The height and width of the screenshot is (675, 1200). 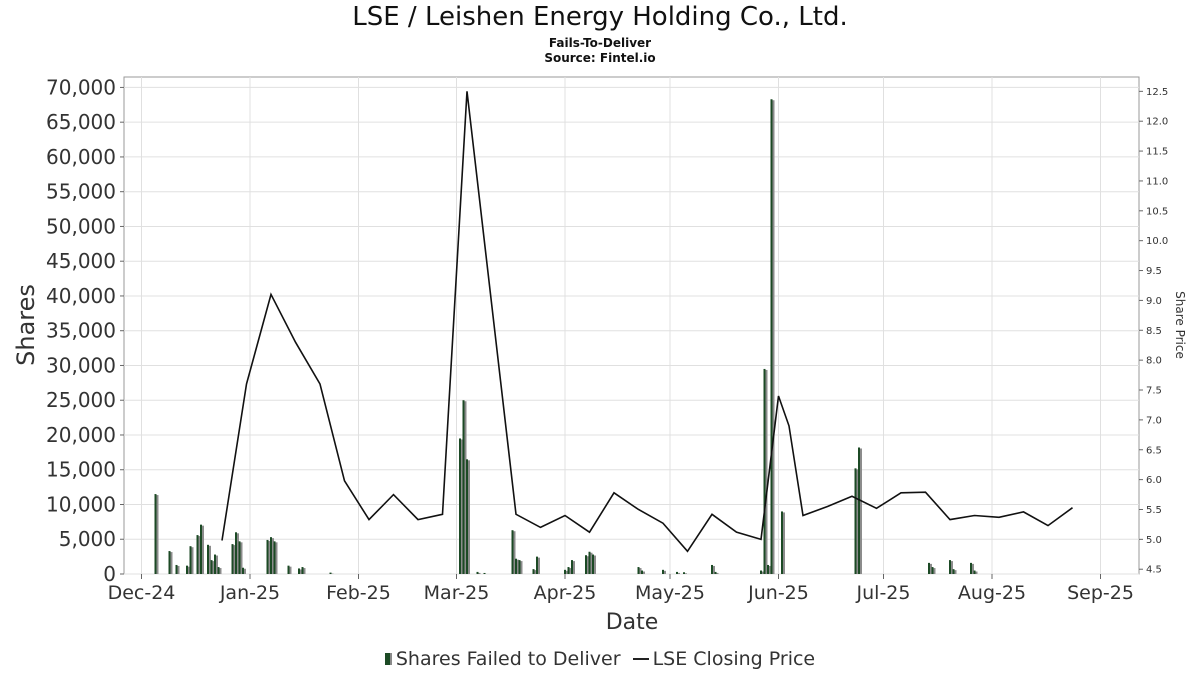 I want to click on x-tick-label: May-25, so click(x=670, y=593).